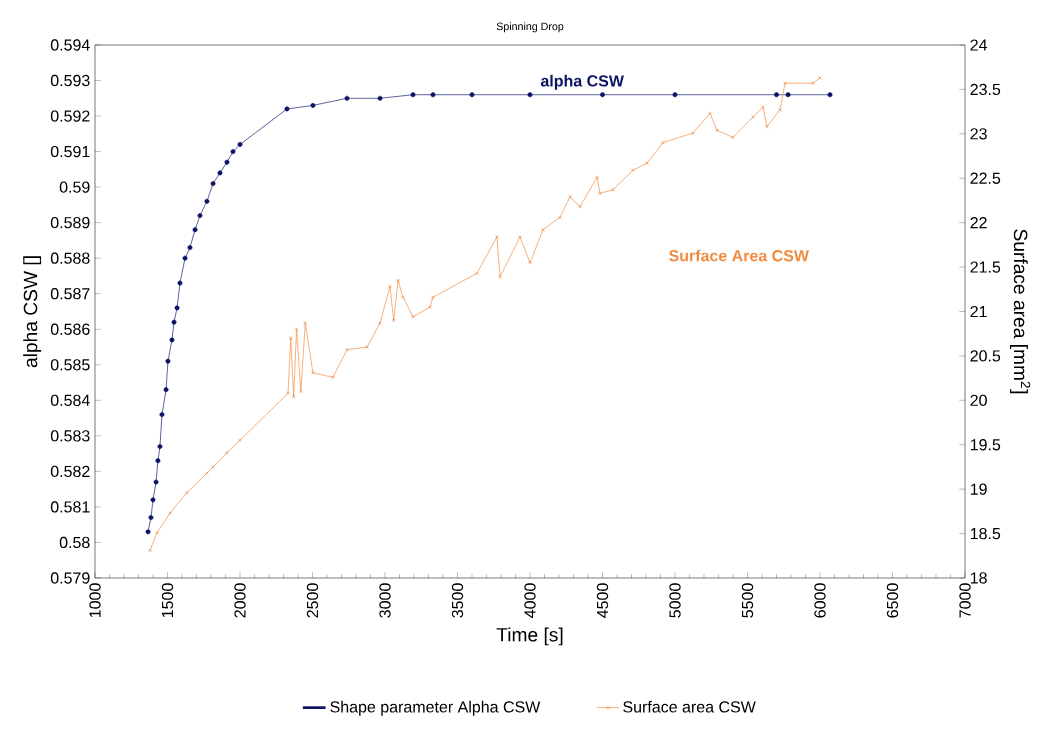 Image resolution: width=1051 pixels, height=737 pixels. What do you see at coordinates (70, 400) in the screenshot?
I see `y-tick-label: 0.584` at bounding box center [70, 400].